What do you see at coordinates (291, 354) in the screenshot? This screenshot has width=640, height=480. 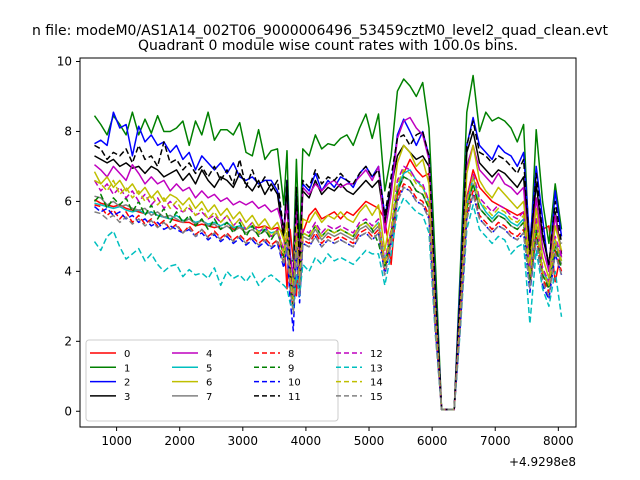 I see `legend-label-8: 8` at bounding box center [291, 354].